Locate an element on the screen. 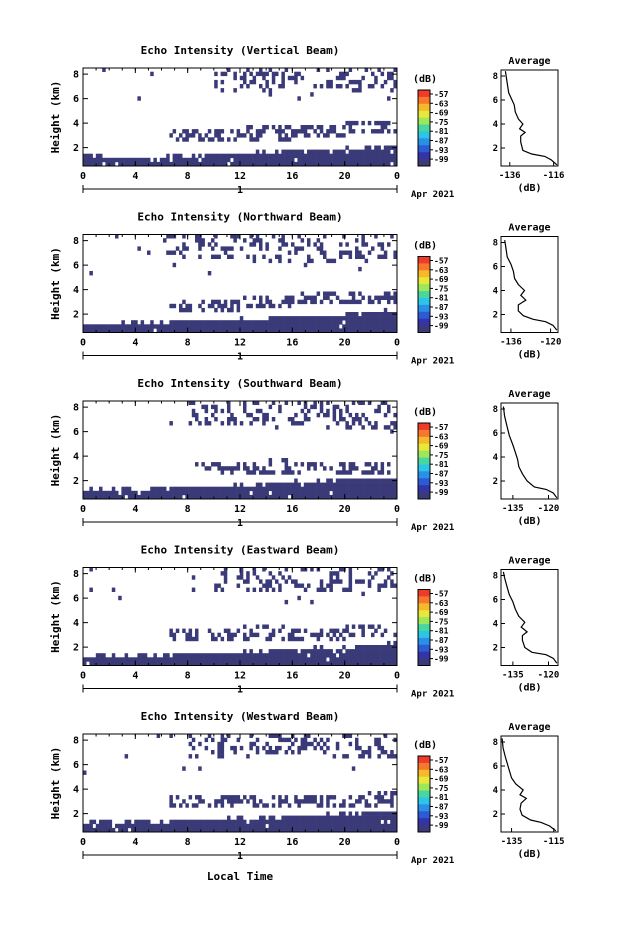 The width and height of the screenshot is (618, 929). day-tick-label: 1 is located at coordinates (240, 357).